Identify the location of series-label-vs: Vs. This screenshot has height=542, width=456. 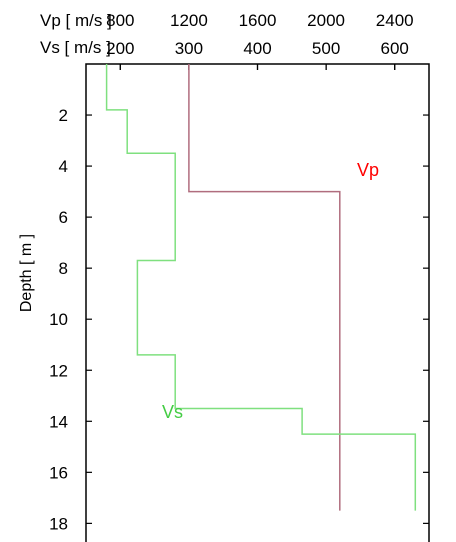
(172, 412).